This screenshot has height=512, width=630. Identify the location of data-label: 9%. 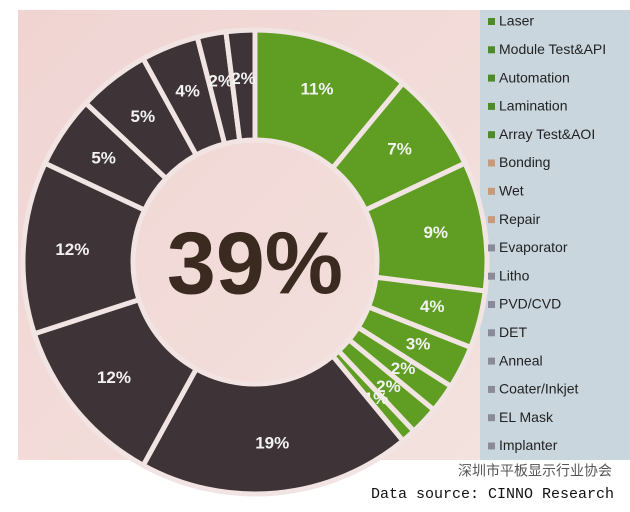
(435, 232).